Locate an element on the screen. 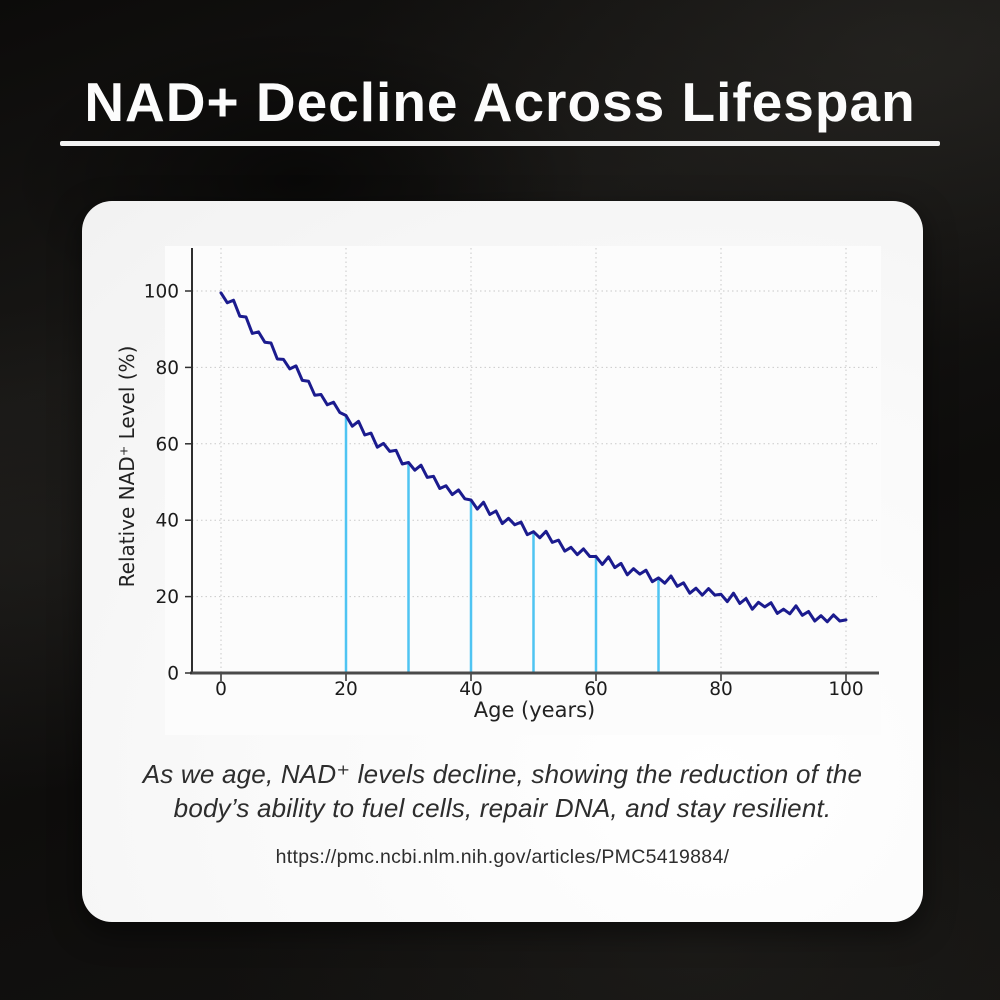 This screenshot has height=1000, width=1000. y-tick-label-40: 40 is located at coordinates (167, 521).